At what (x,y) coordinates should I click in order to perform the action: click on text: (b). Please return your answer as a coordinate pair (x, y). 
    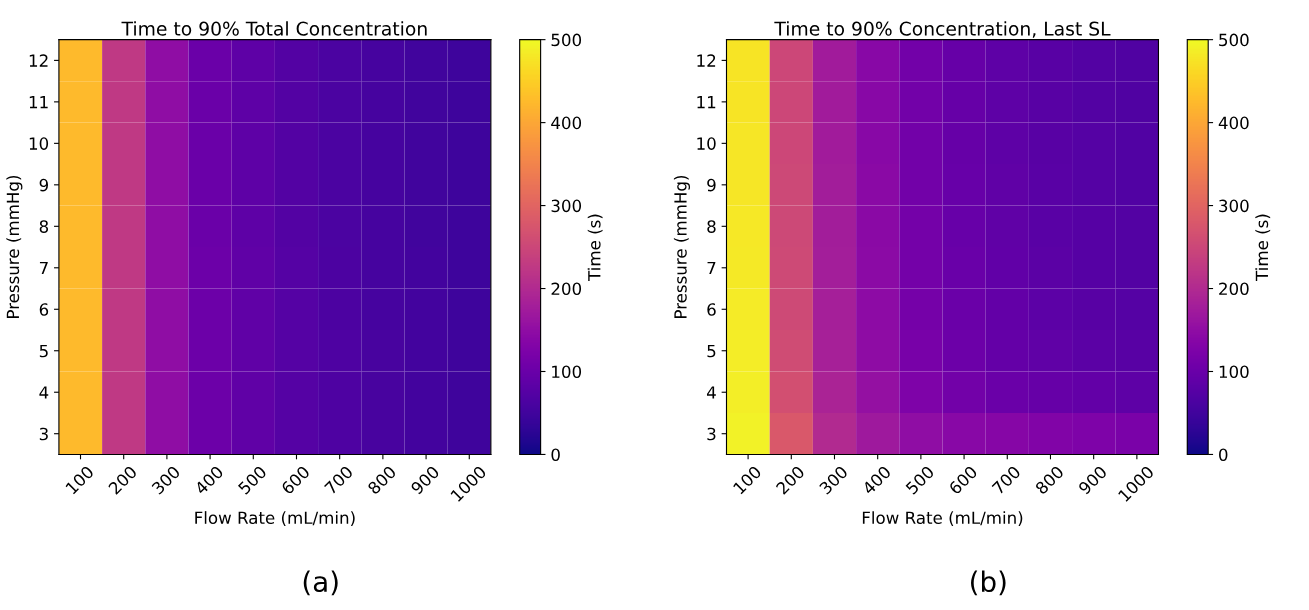
    Looking at the image, I should click on (988, 583).